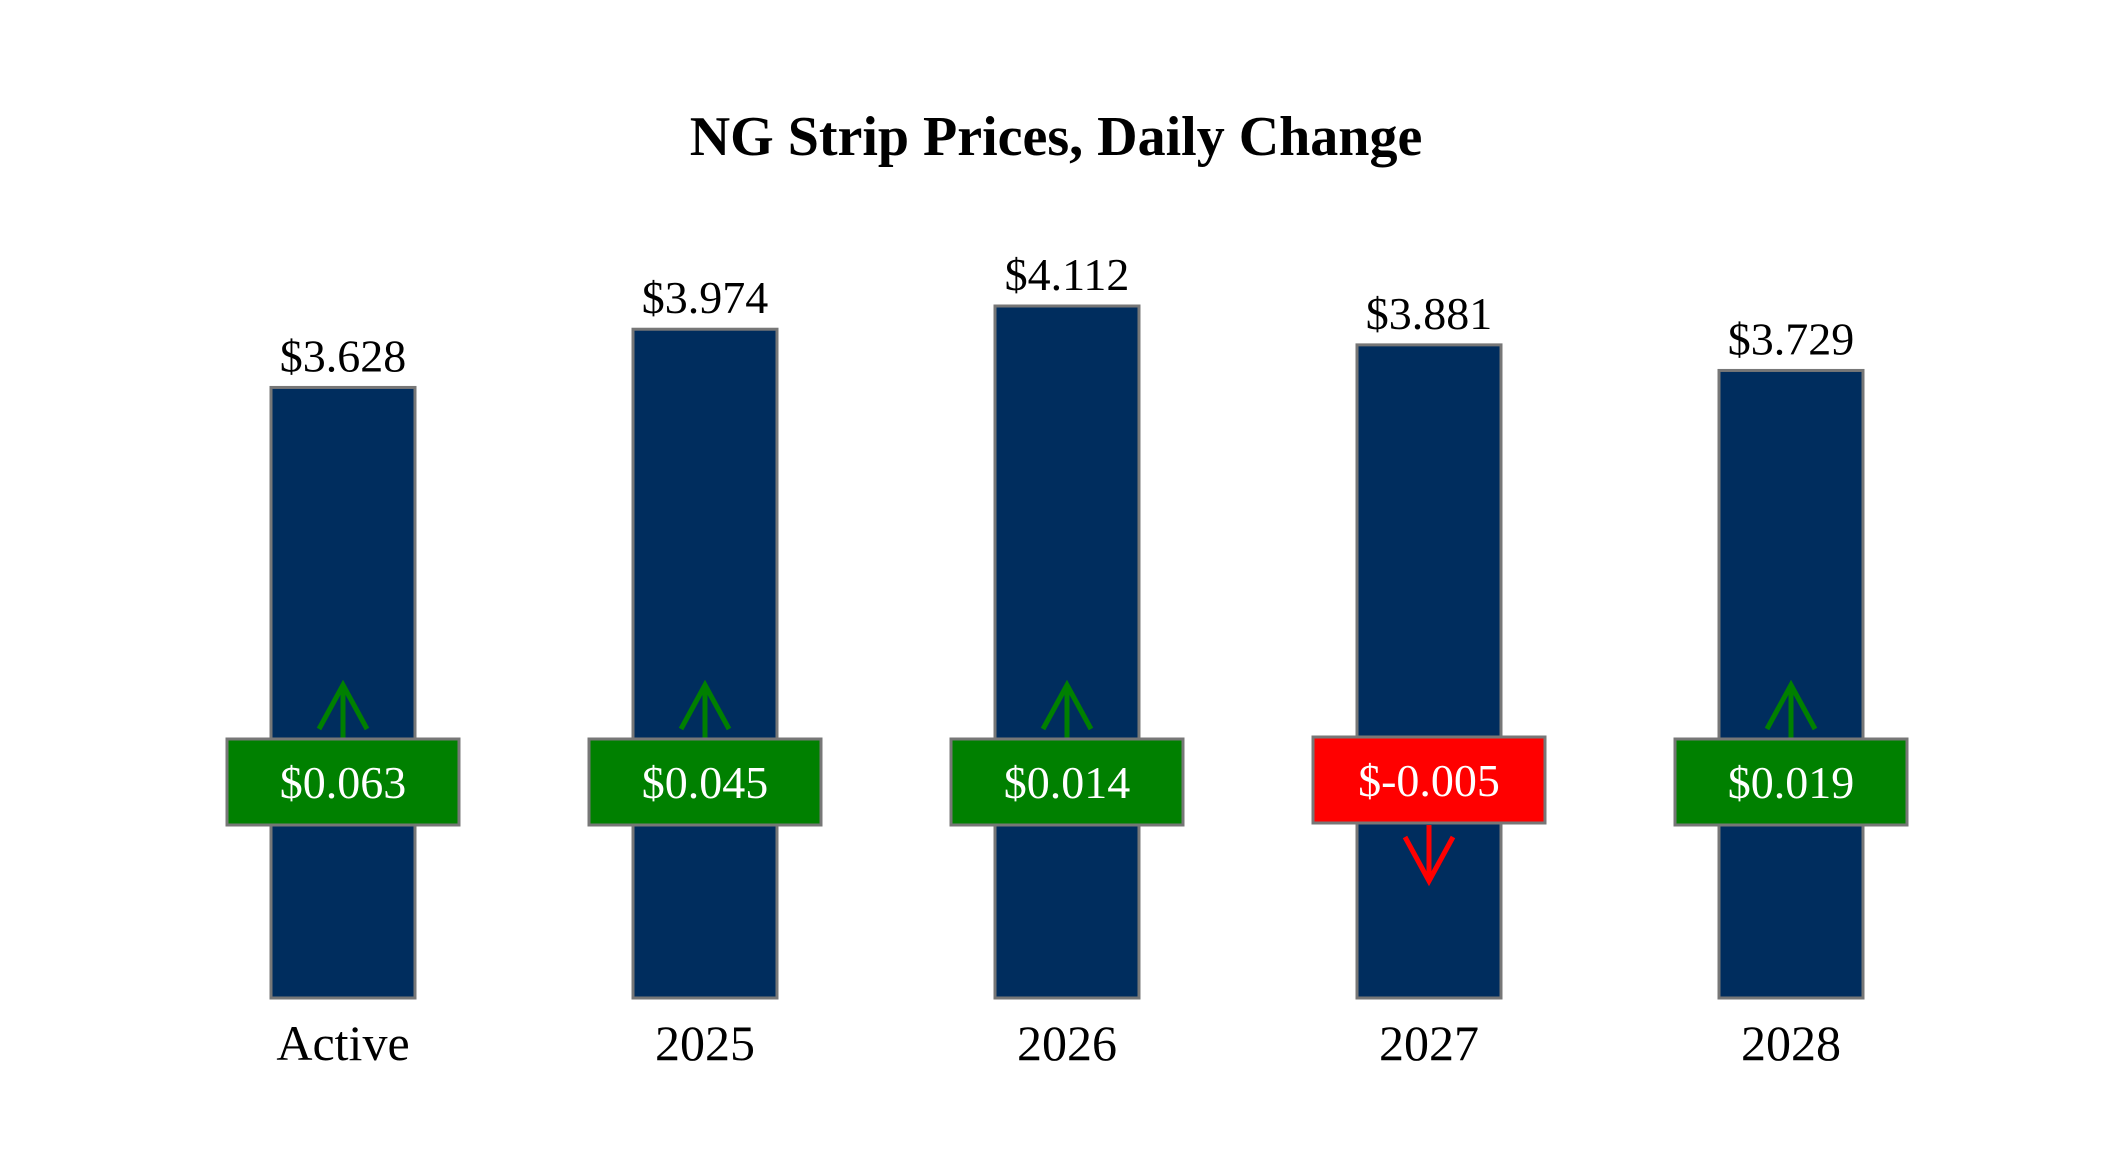  Describe the element at coordinates (1067, 274) in the screenshot. I see `price-label: $4.112` at that location.